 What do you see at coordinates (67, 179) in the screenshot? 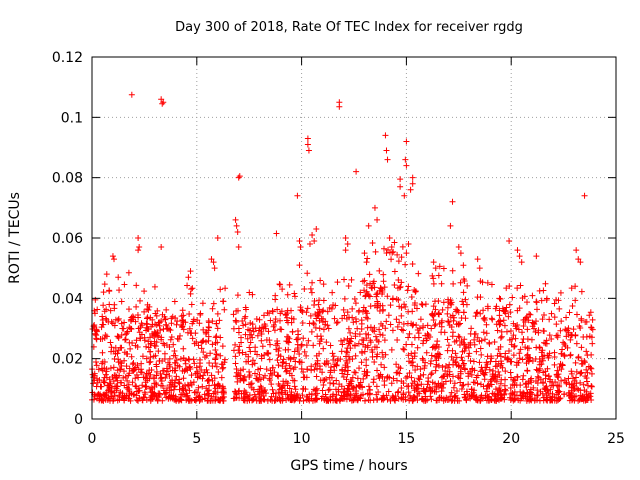
I see `y-tick-label: 0.08` at bounding box center [67, 179].